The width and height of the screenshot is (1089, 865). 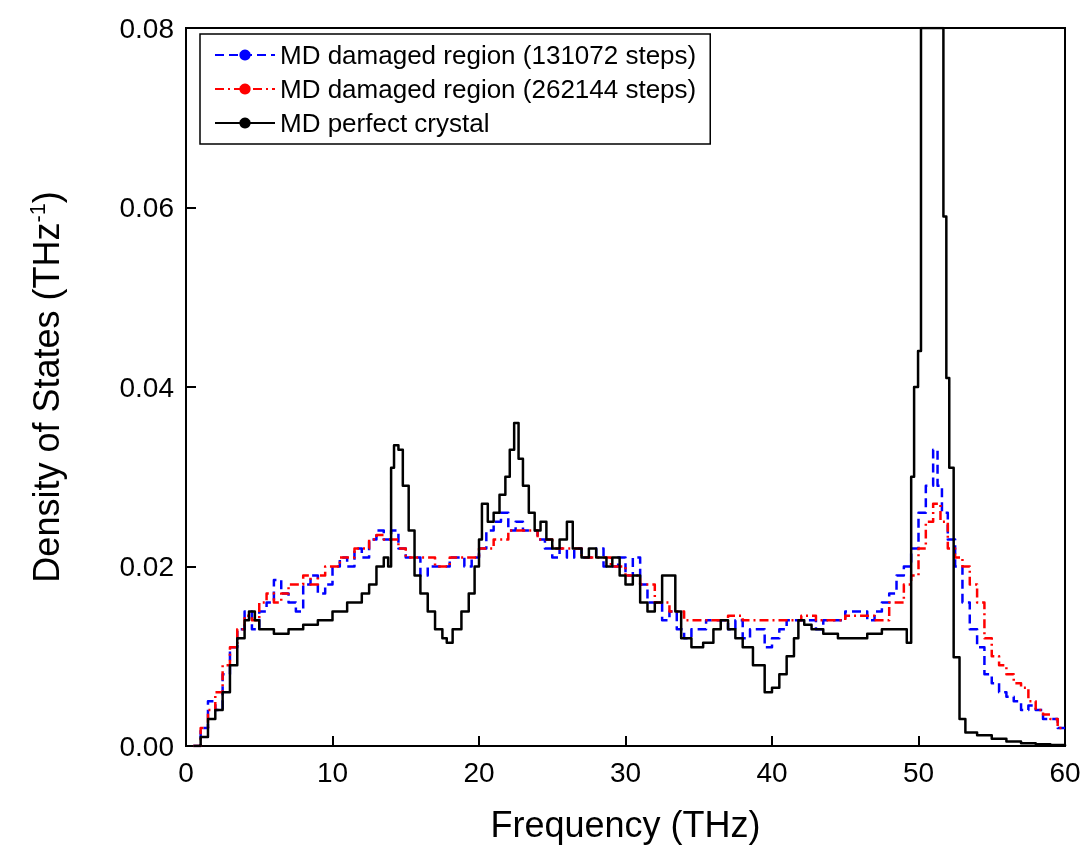 I want to click on x-tick-label: 60, so click(x=1065, y=772).